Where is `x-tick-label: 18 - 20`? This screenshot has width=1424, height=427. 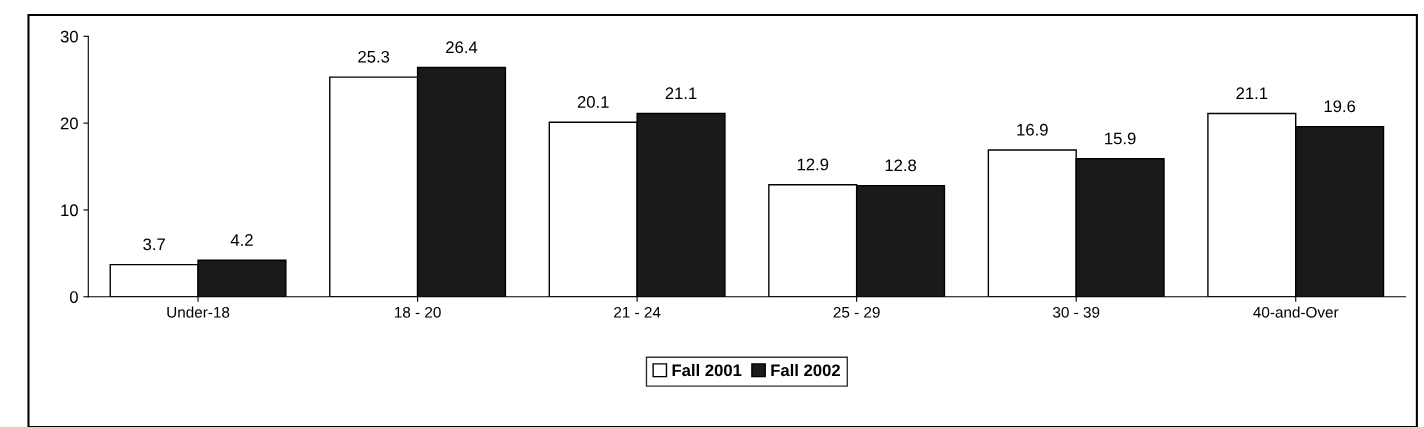 x-tick-label: 18 - 20 is located at coordinates (417, 312).